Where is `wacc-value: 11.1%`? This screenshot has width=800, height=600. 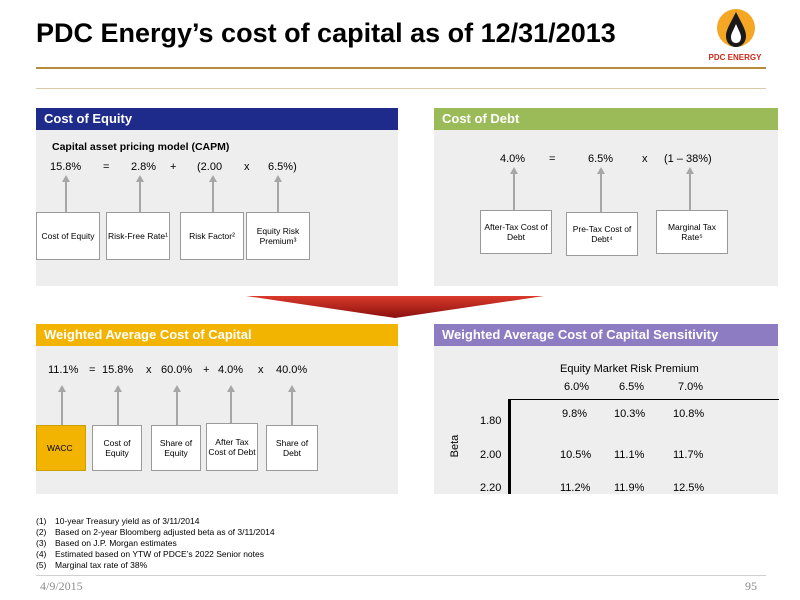 wacc-value: 11.1% is located at coordinates (63, 370).